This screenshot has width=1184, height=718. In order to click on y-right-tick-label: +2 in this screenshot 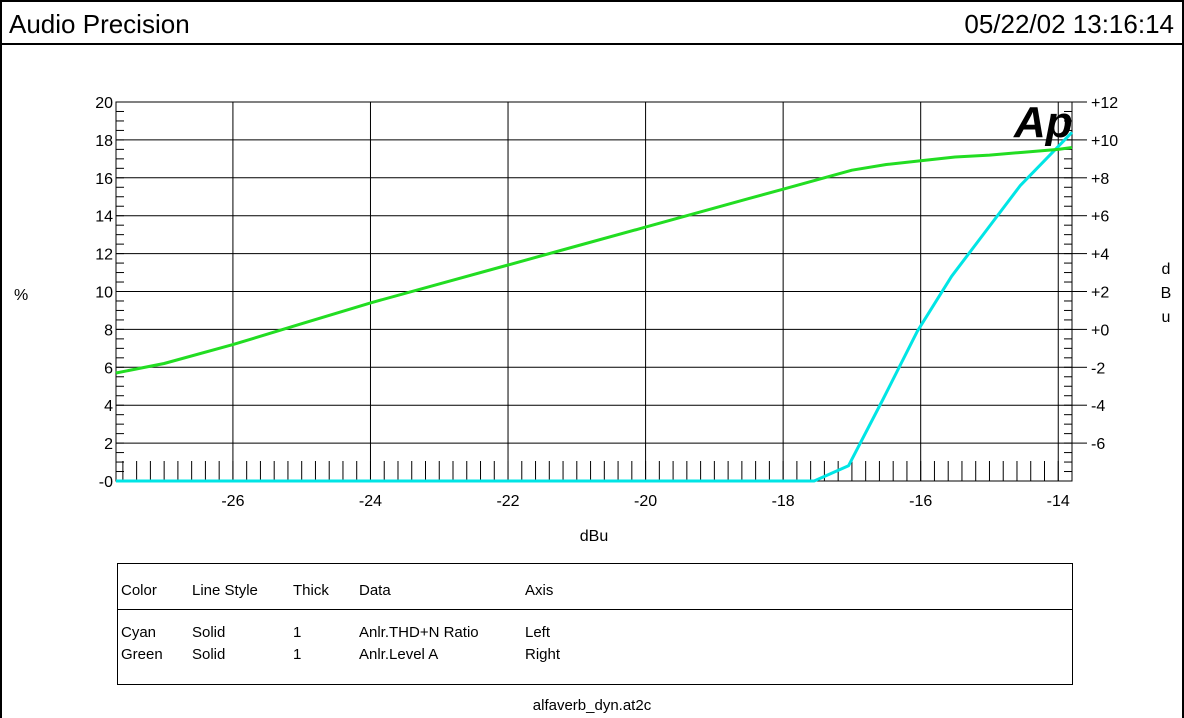, I will do `click(1100, 293)`.